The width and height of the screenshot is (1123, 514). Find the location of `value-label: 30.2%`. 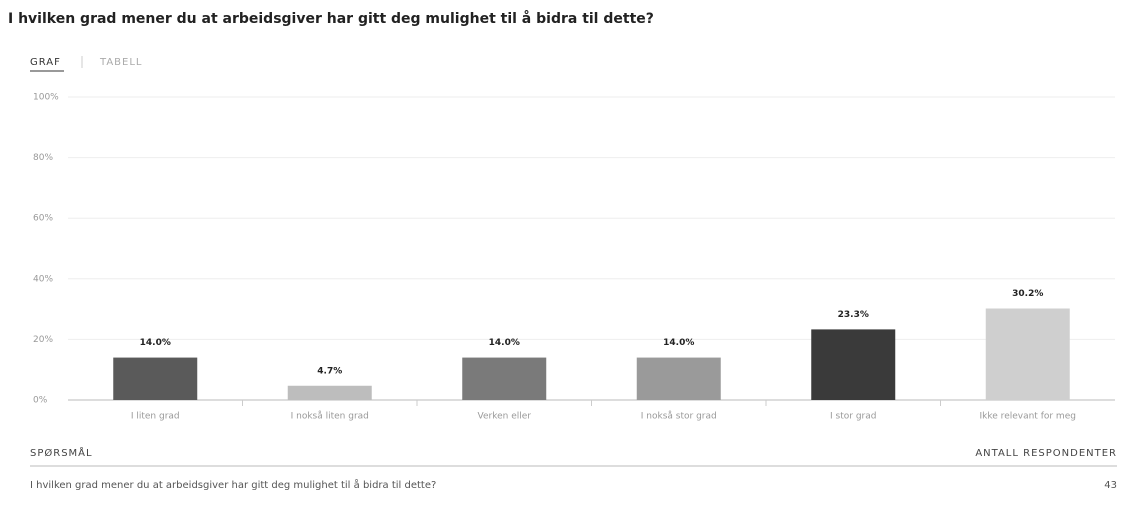

value-label: 30.2% is located at coordinates (1027, 294).